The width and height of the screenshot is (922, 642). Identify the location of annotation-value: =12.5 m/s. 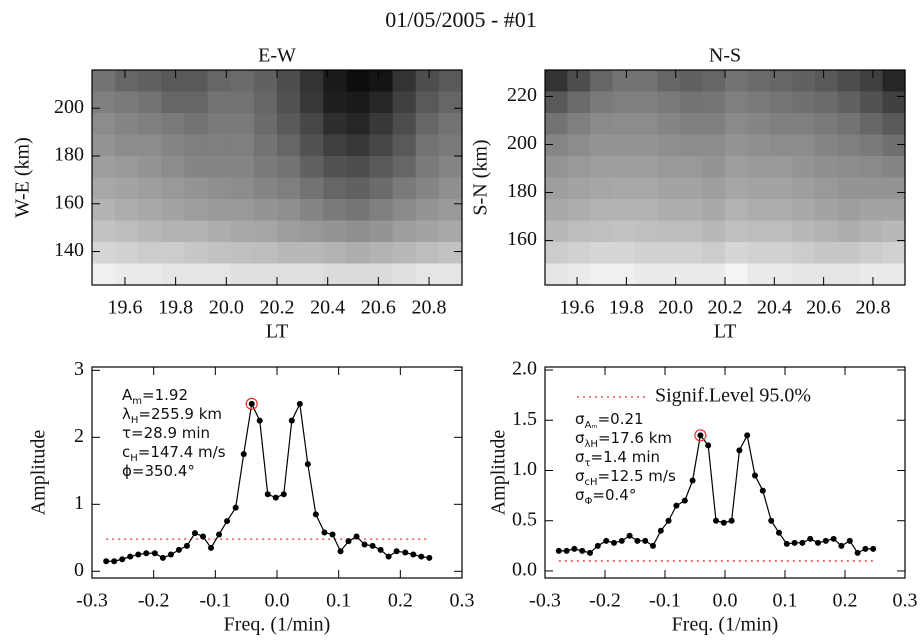
(637, 476).